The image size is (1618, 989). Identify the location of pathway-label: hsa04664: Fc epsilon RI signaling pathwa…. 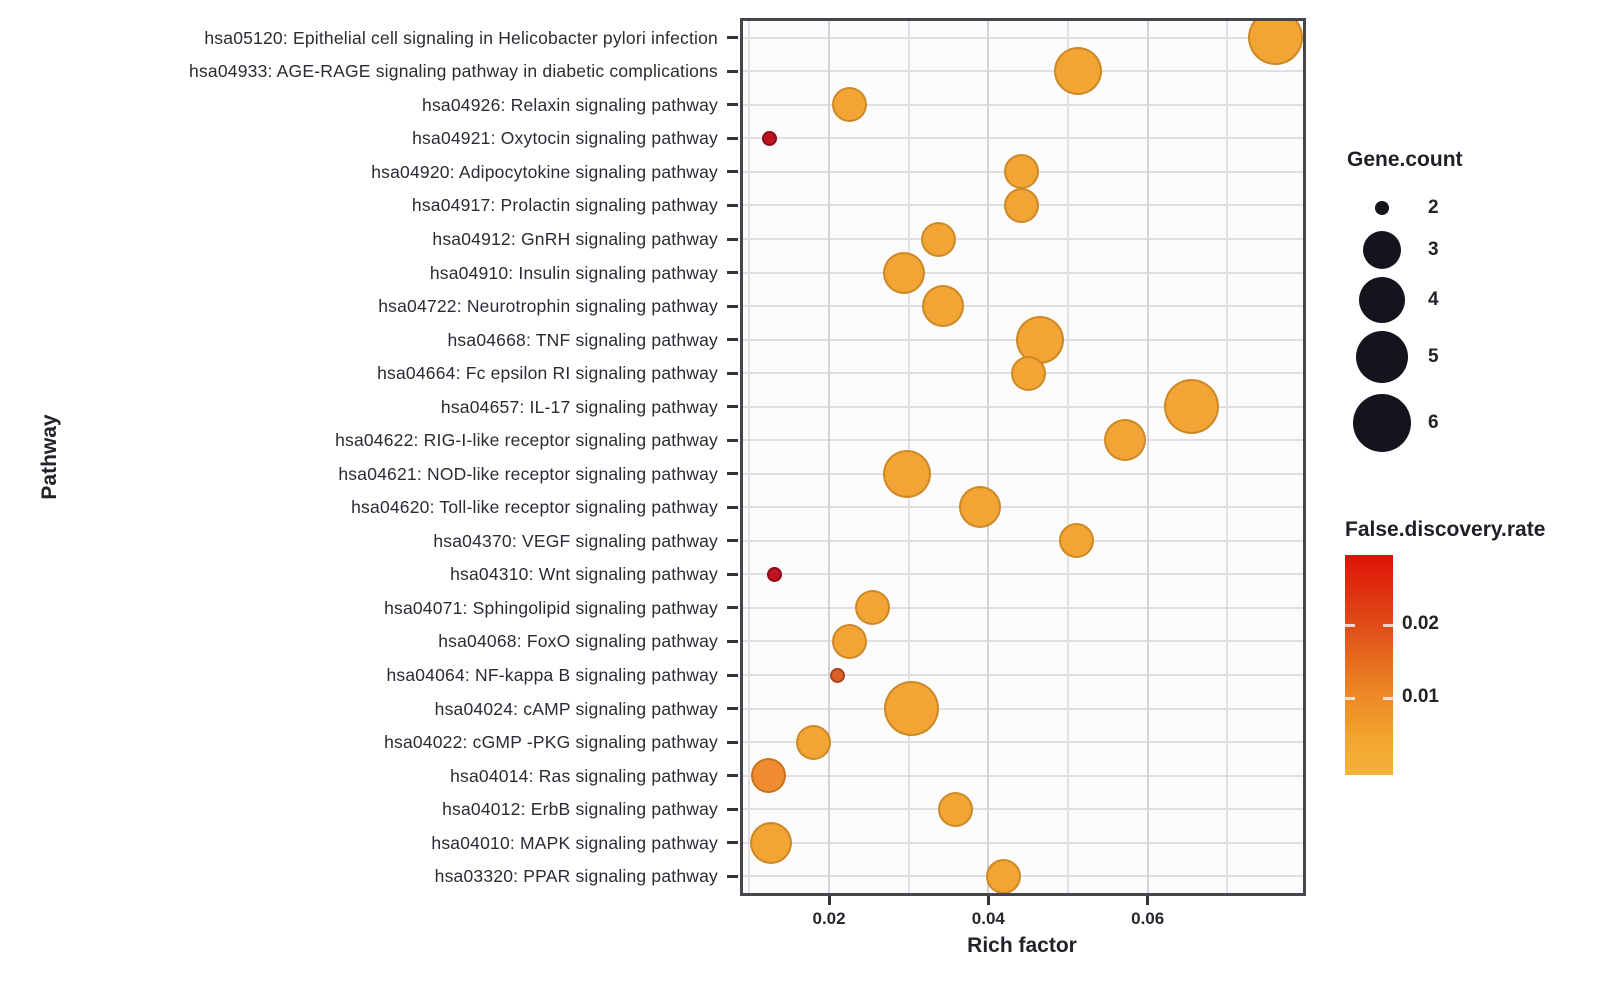
(547, 373).